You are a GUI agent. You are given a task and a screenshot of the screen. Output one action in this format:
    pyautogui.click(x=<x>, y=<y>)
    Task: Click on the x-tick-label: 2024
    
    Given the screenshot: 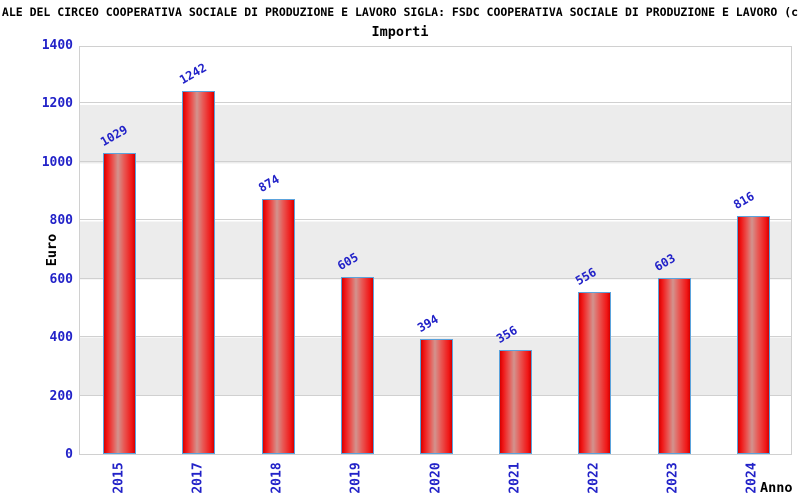 What is the action you would take?
    pyautogui.click(x=752, y=478)
    